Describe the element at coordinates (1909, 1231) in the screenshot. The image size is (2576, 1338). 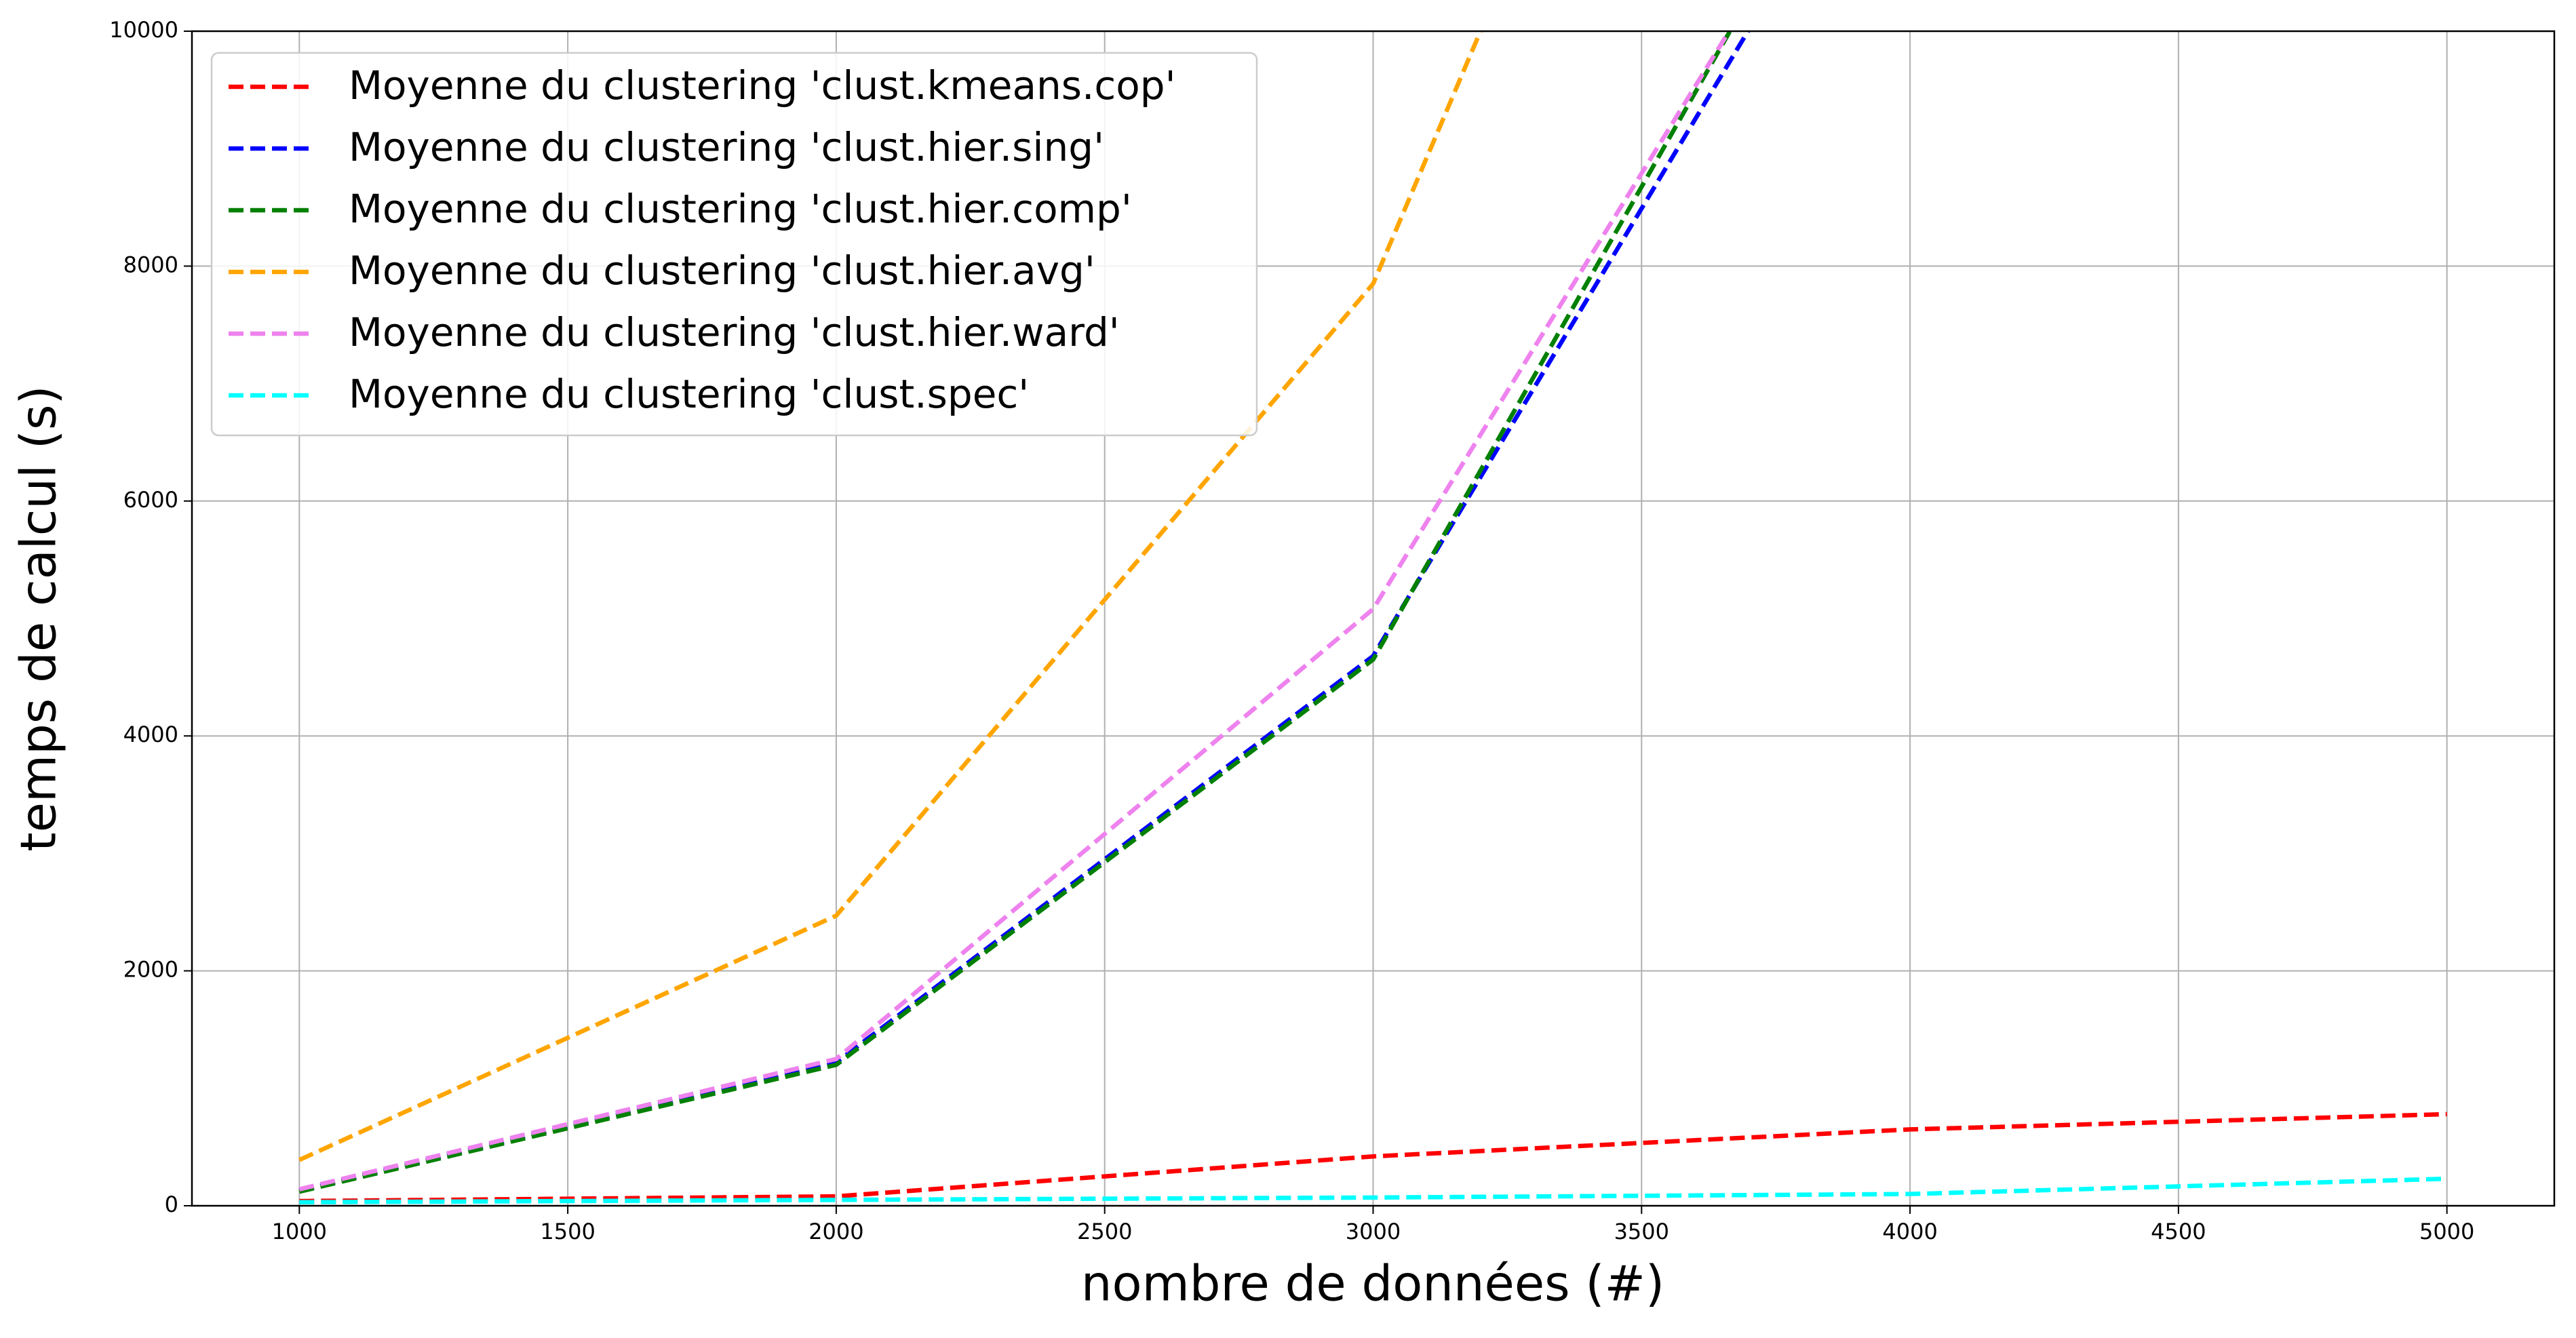
I see `x-tick-label: 4000` at that location.